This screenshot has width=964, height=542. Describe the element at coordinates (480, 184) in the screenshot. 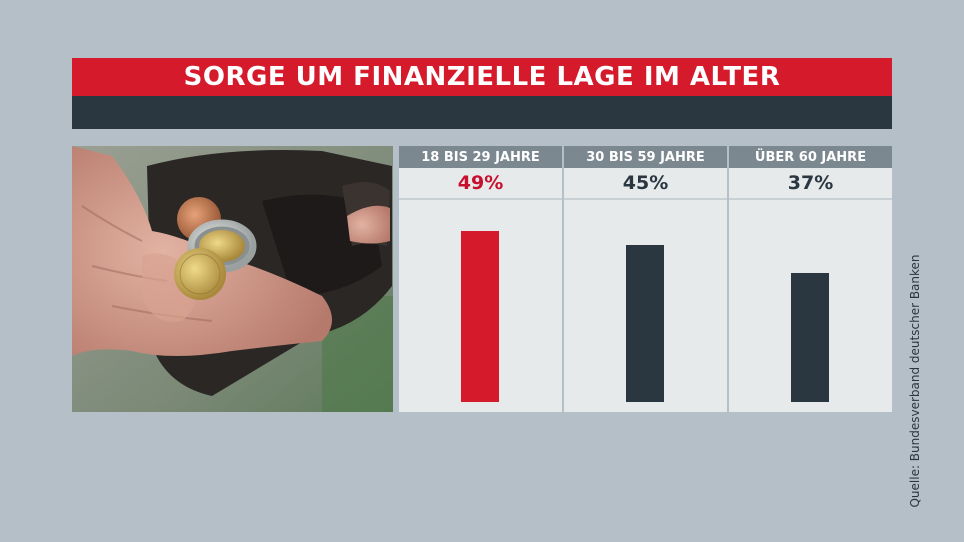

I see `value-label-0: 49%` at that location.